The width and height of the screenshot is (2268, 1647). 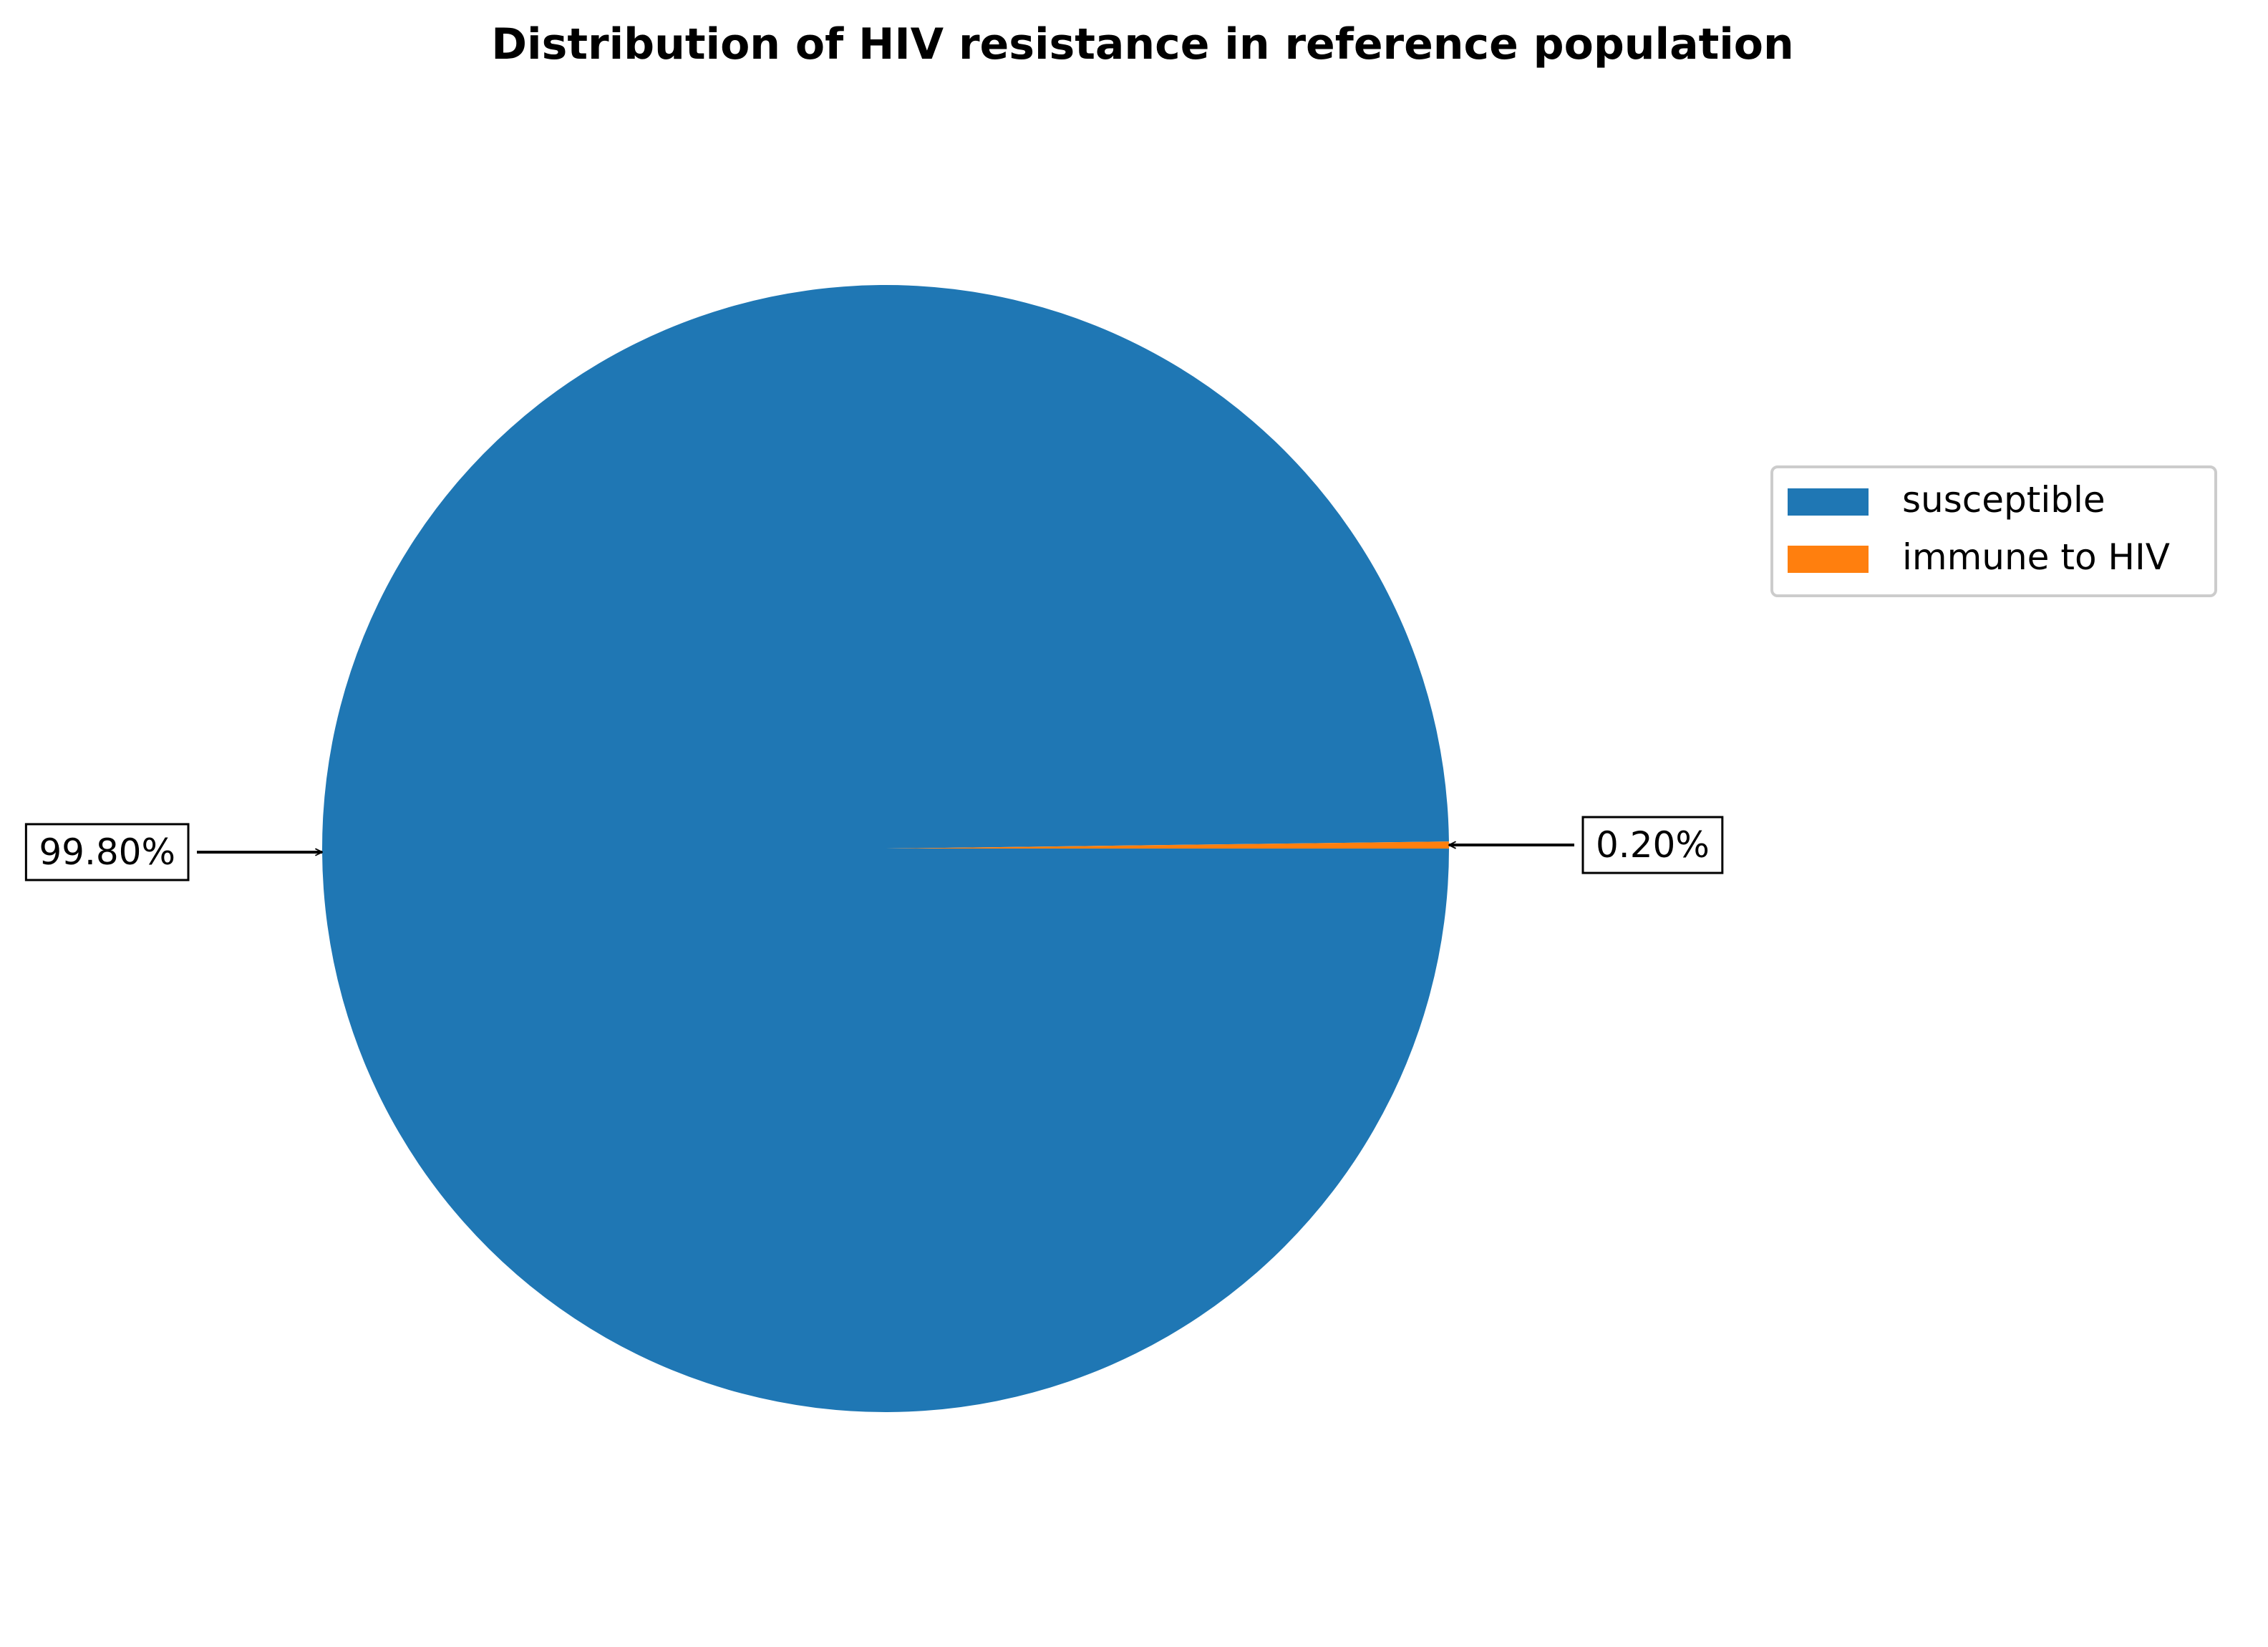 I want to click on legend-label-immune: immune to HIV, so click(x=2036, y=557).